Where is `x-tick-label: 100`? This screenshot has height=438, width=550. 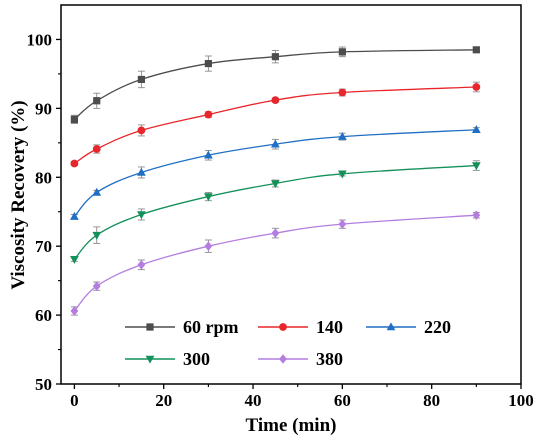 x-tick-label: 100 is located at coordinates (521, 400).